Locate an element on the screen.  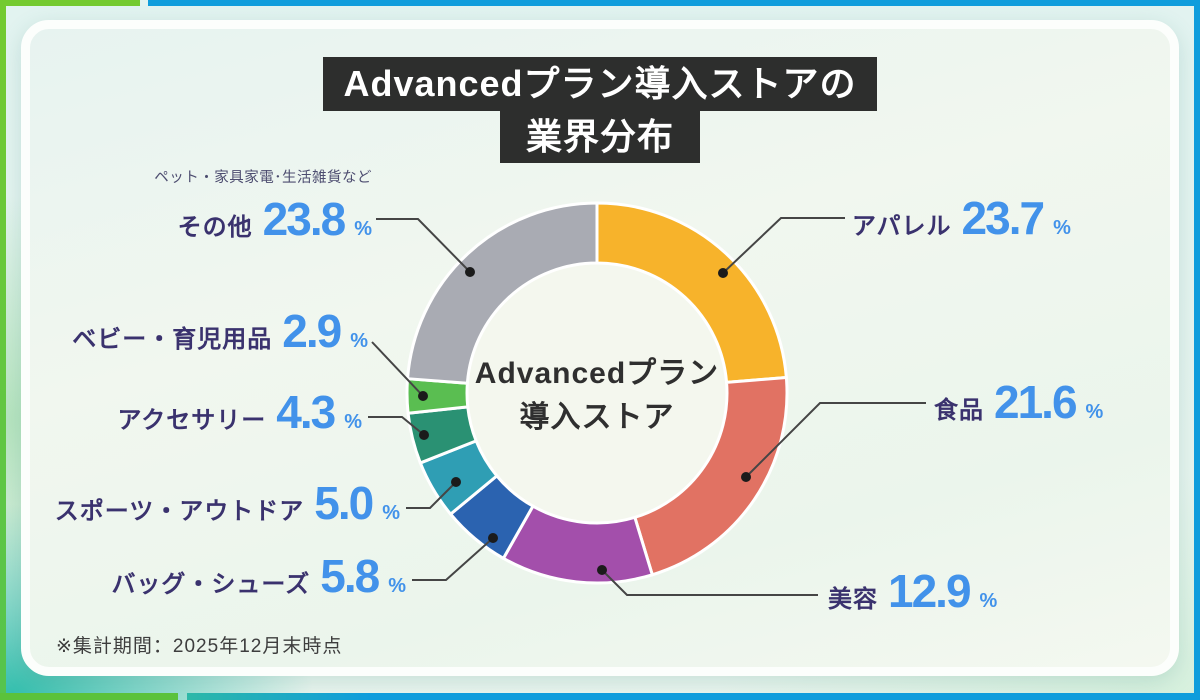
label-others-name: その他 is located at coordinates (215, 227).